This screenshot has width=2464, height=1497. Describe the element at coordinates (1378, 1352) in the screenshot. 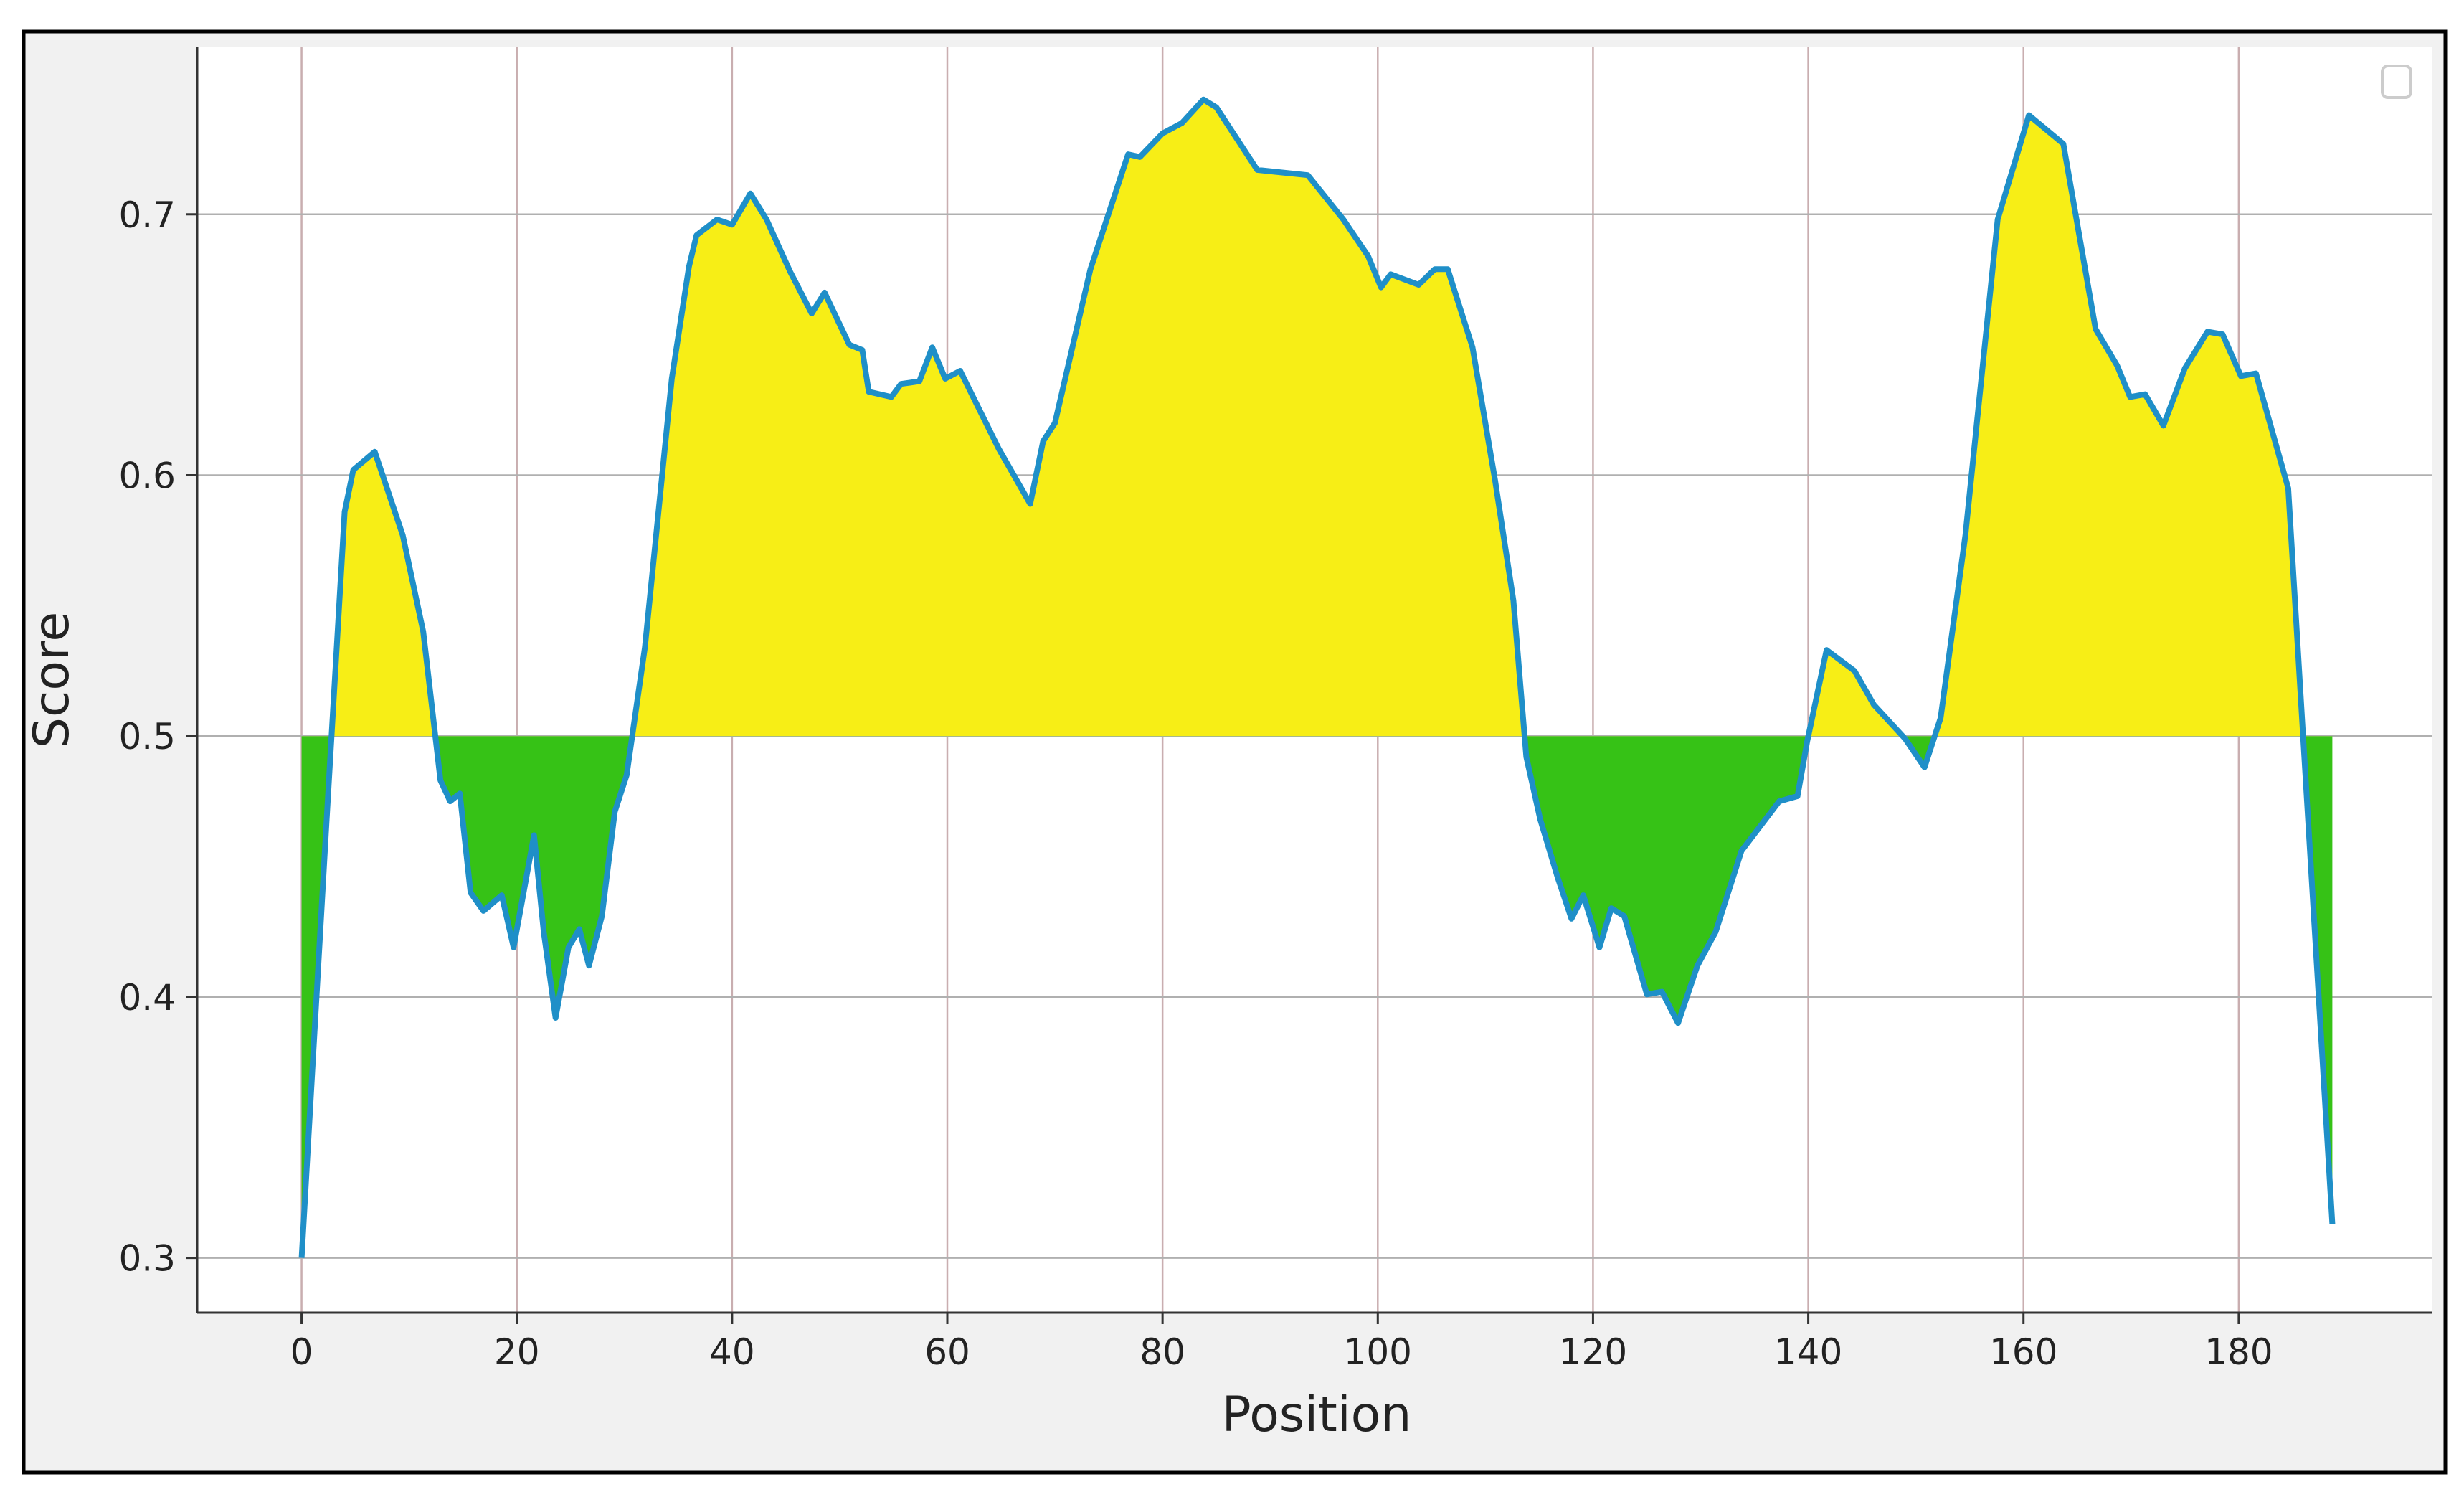

I see `x-tick-label: 100` at that location.